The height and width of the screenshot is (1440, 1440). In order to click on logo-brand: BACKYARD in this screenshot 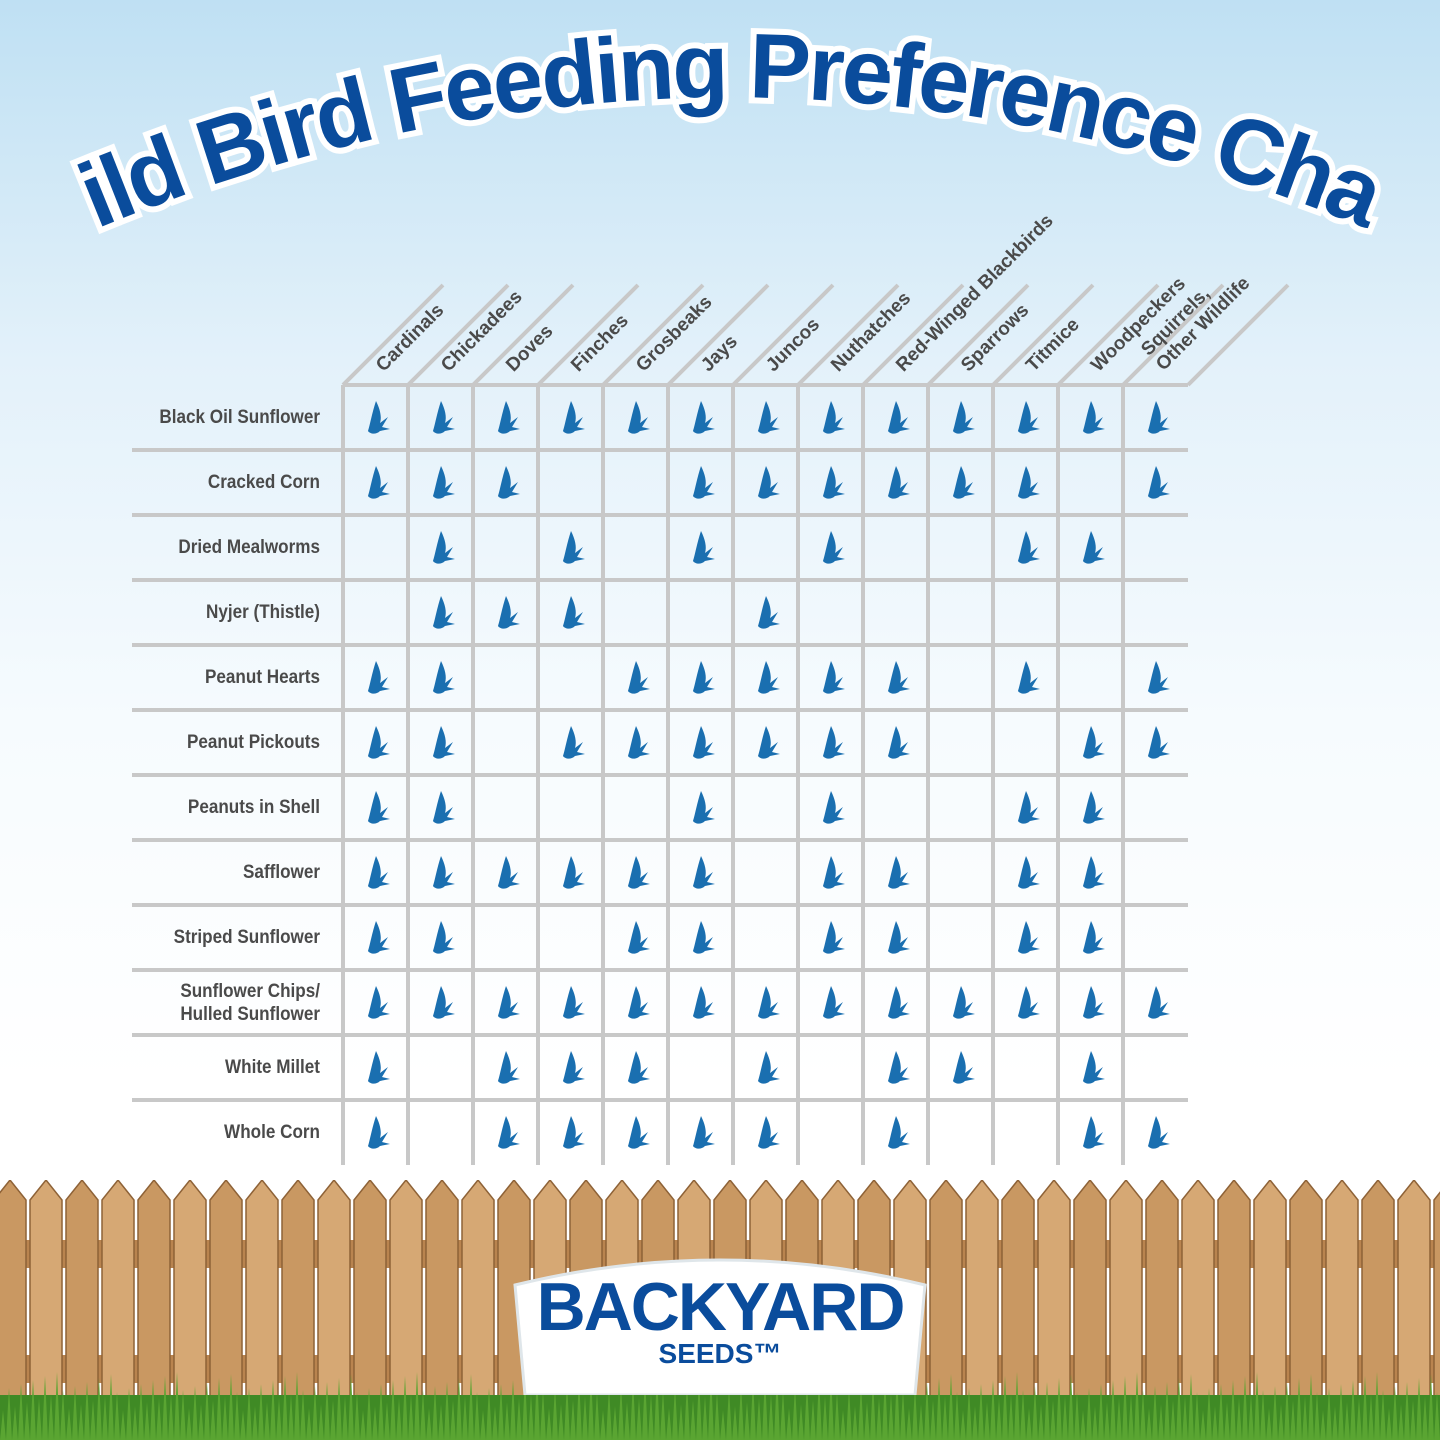, I will do `click(720, 1307)`.